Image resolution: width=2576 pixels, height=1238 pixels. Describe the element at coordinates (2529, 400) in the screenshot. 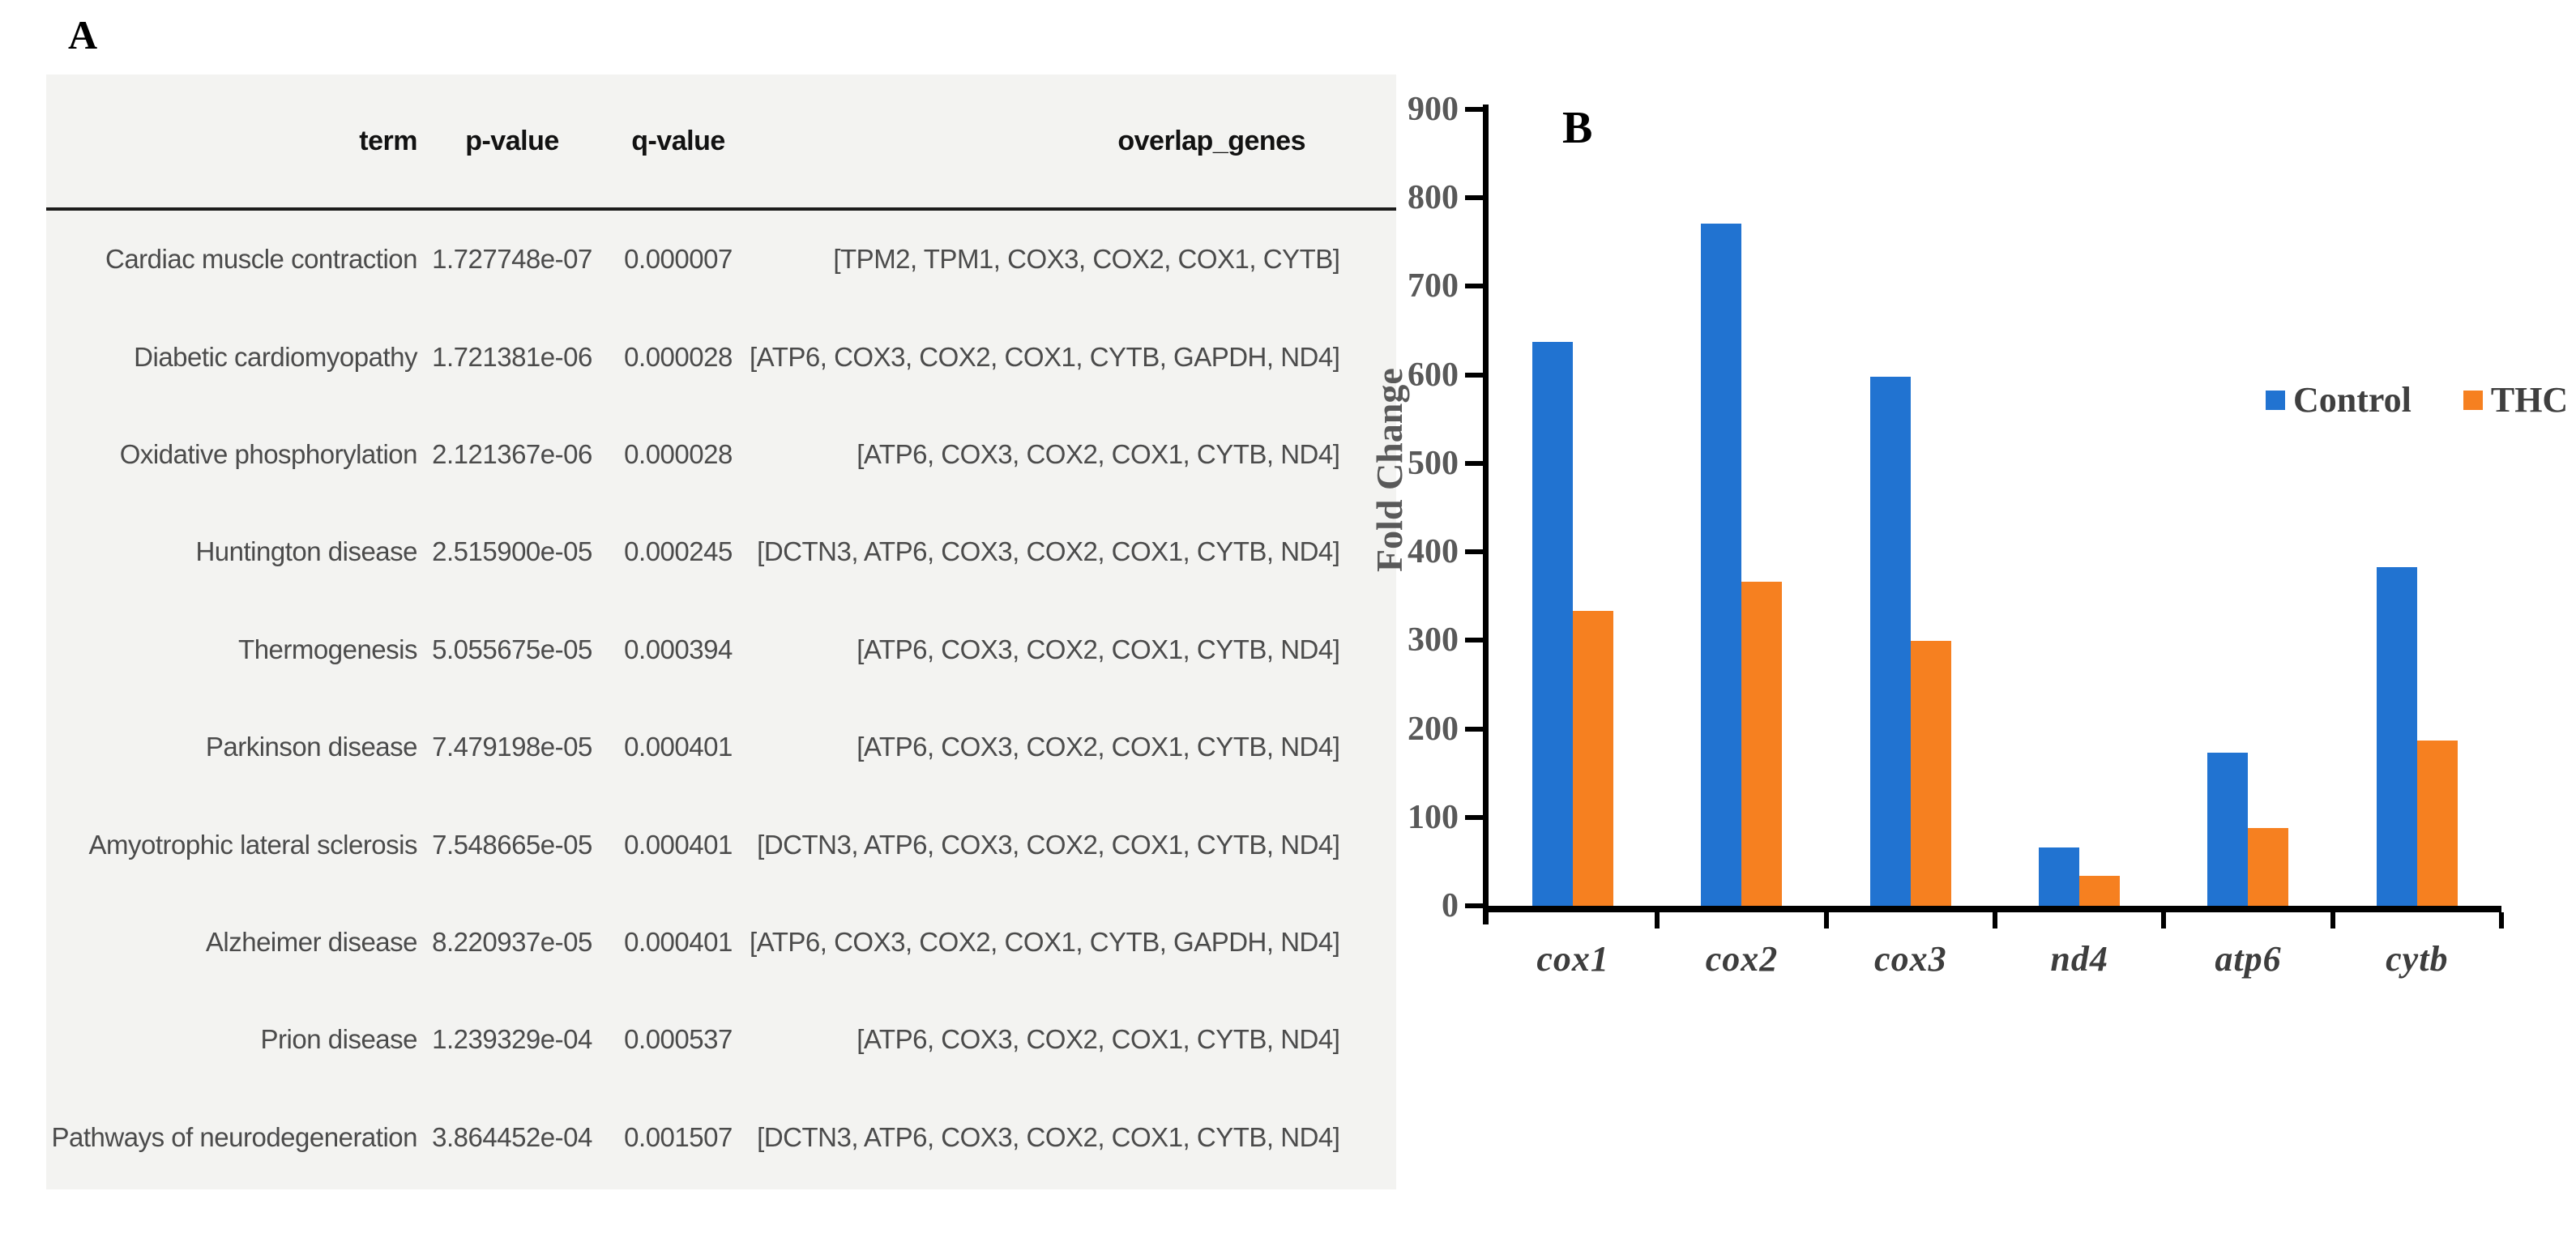

I see `legend-label-thc: THC` at that location.